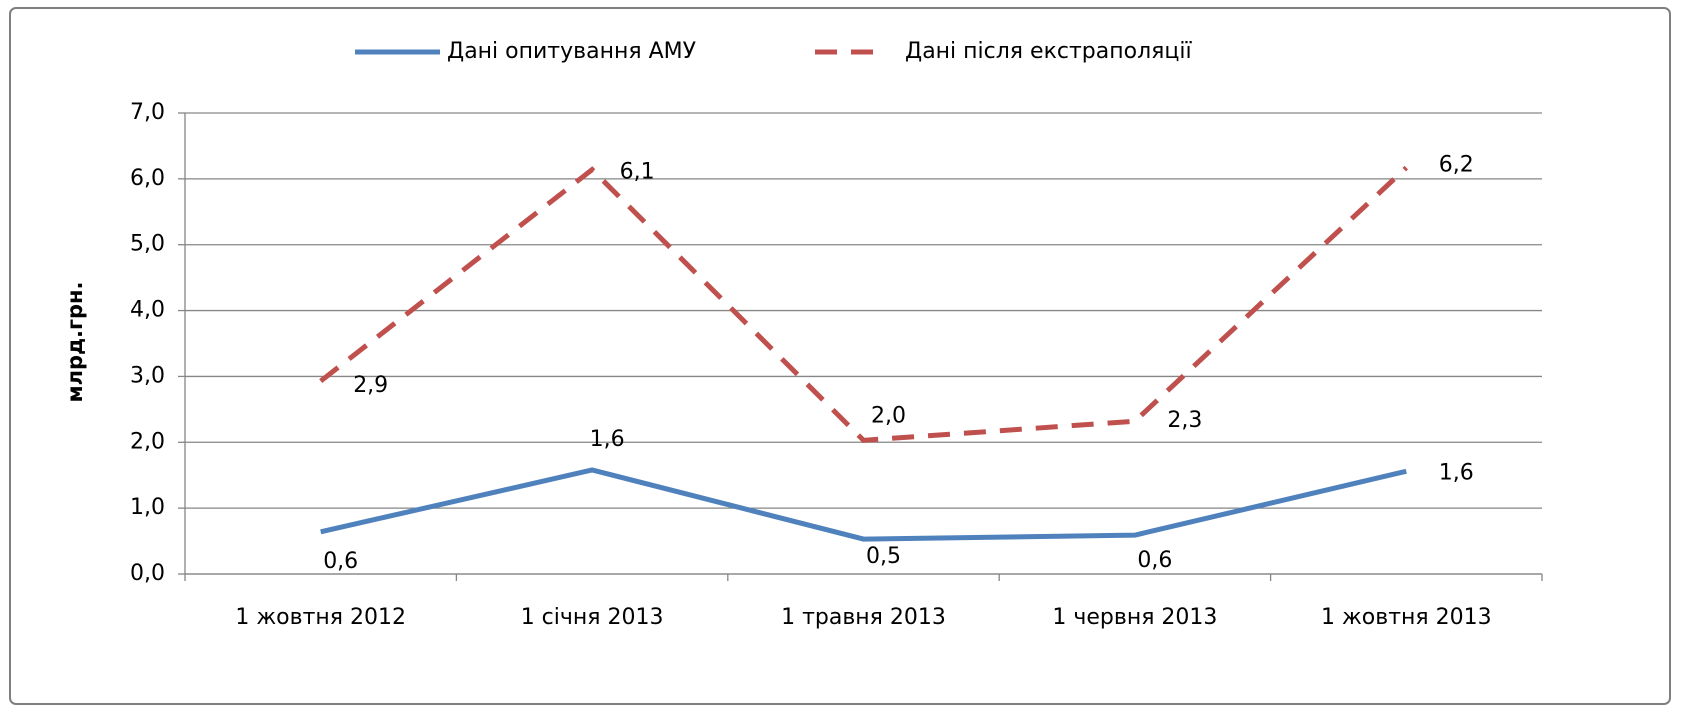  Describe the element at coordinates (1456, 165) in the screenshot. I see `data-label: 6,2` at that location.